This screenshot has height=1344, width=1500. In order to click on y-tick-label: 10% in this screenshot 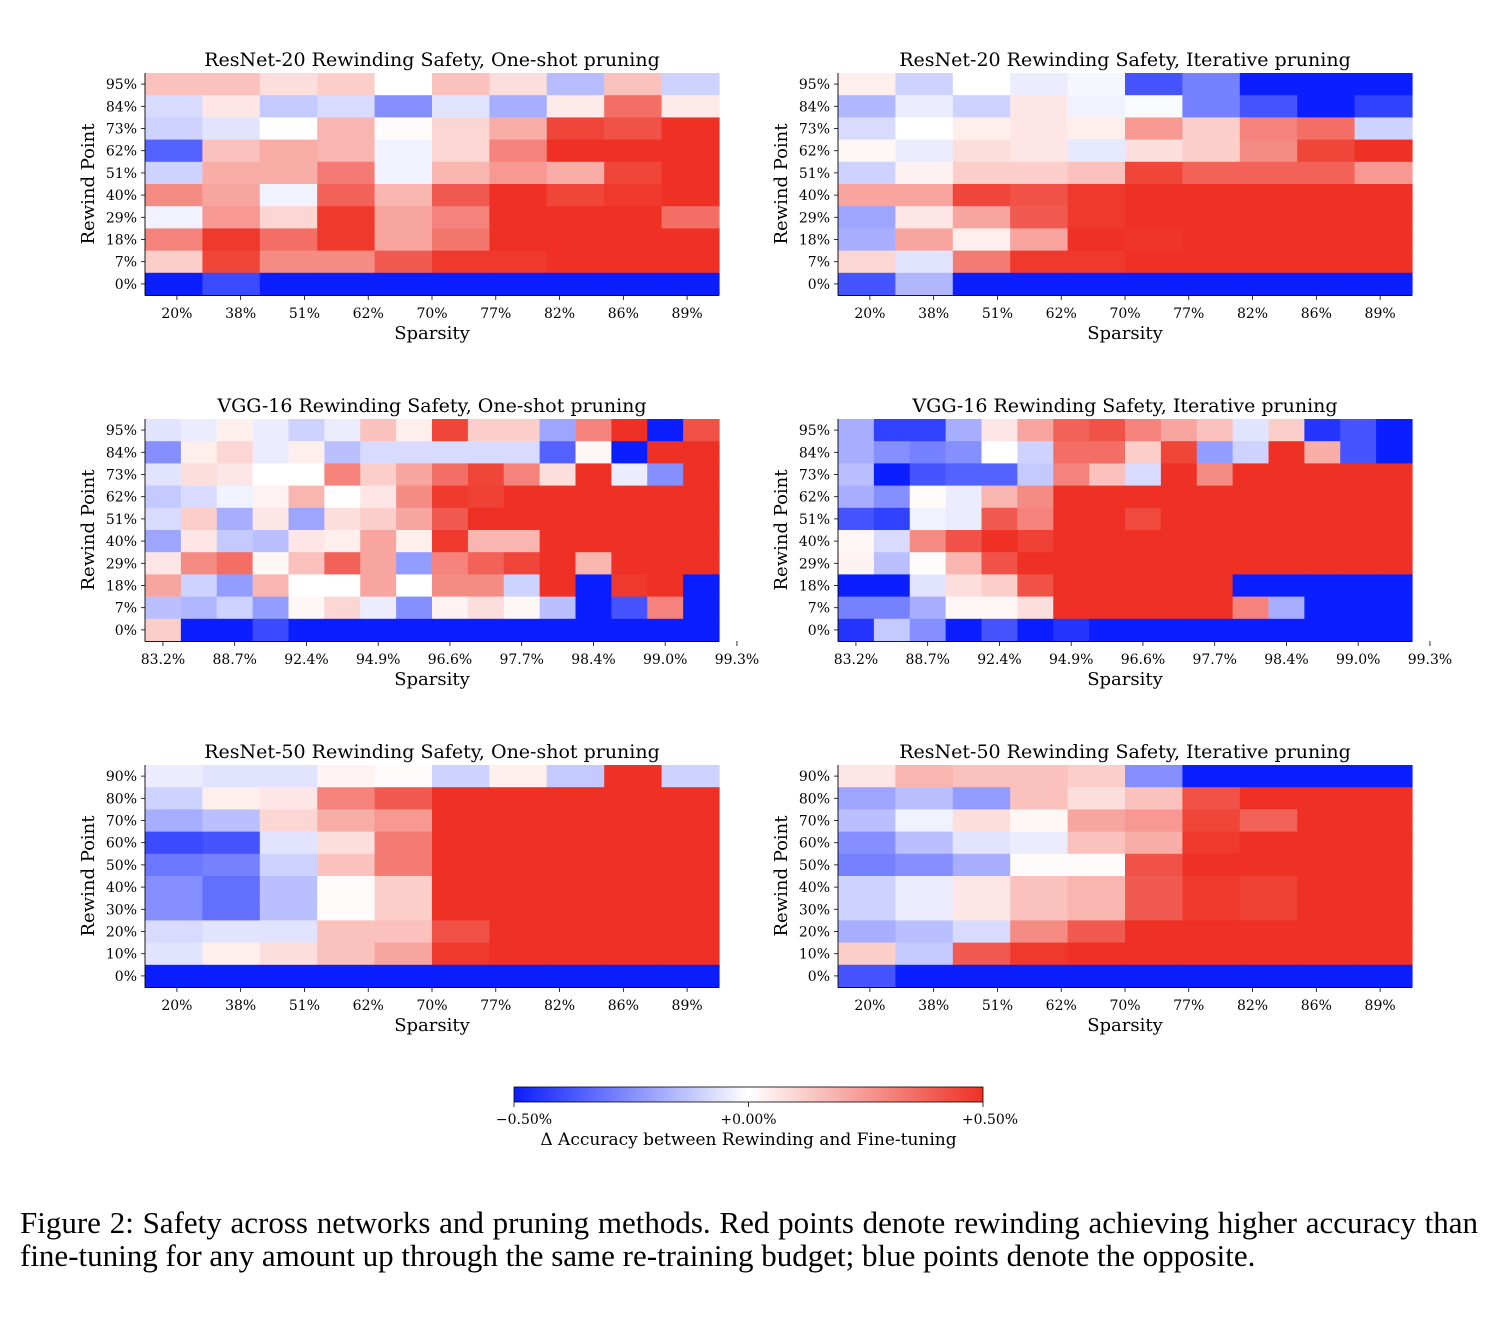, I will do `click(814, 955)`.